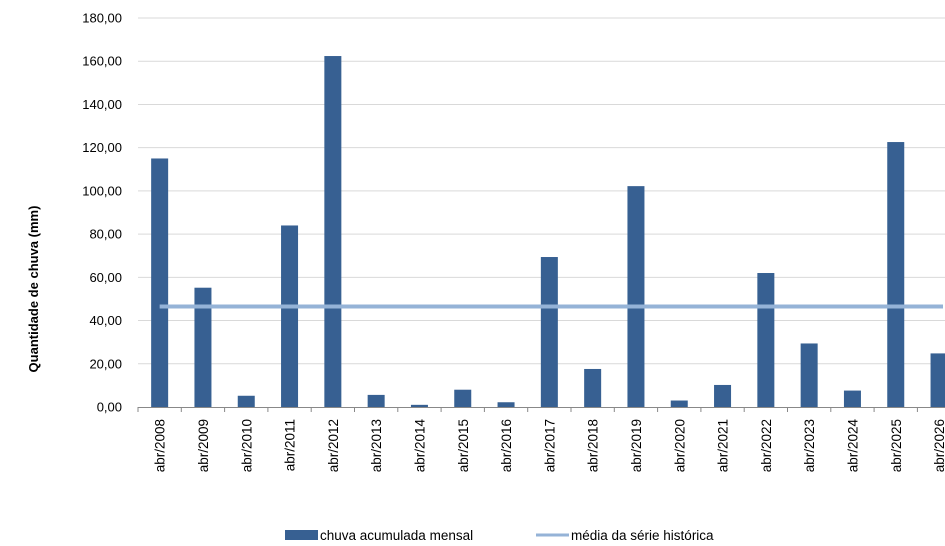 The height and width of the screenshot is (546, 945). Describe the element at coordinates (33, 289) in the screenshot. I see `y-axis-label: Quantidade de chuva (mm)` at that location.